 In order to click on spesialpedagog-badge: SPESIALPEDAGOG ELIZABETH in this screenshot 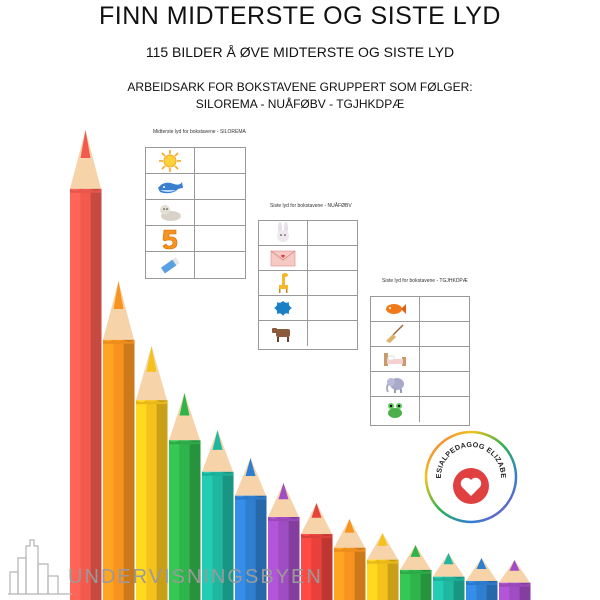, I will do `click(471, 477)`.